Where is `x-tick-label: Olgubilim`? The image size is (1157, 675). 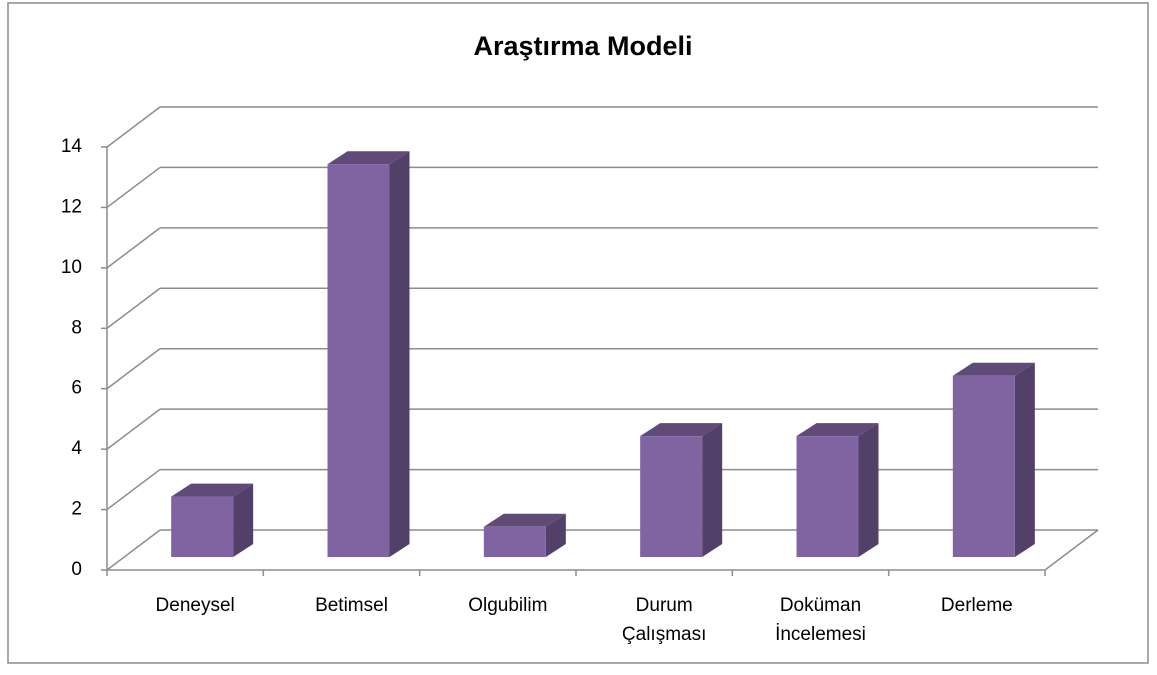
x-tick-label: Olgubilim is located at coordinates (507, 605).